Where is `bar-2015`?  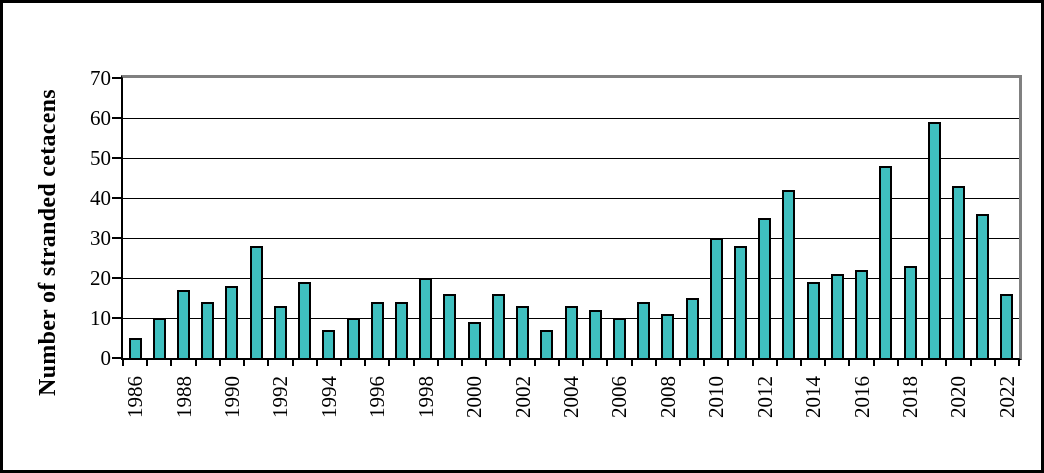 bar-2015 is located at coordinates (837, 316).